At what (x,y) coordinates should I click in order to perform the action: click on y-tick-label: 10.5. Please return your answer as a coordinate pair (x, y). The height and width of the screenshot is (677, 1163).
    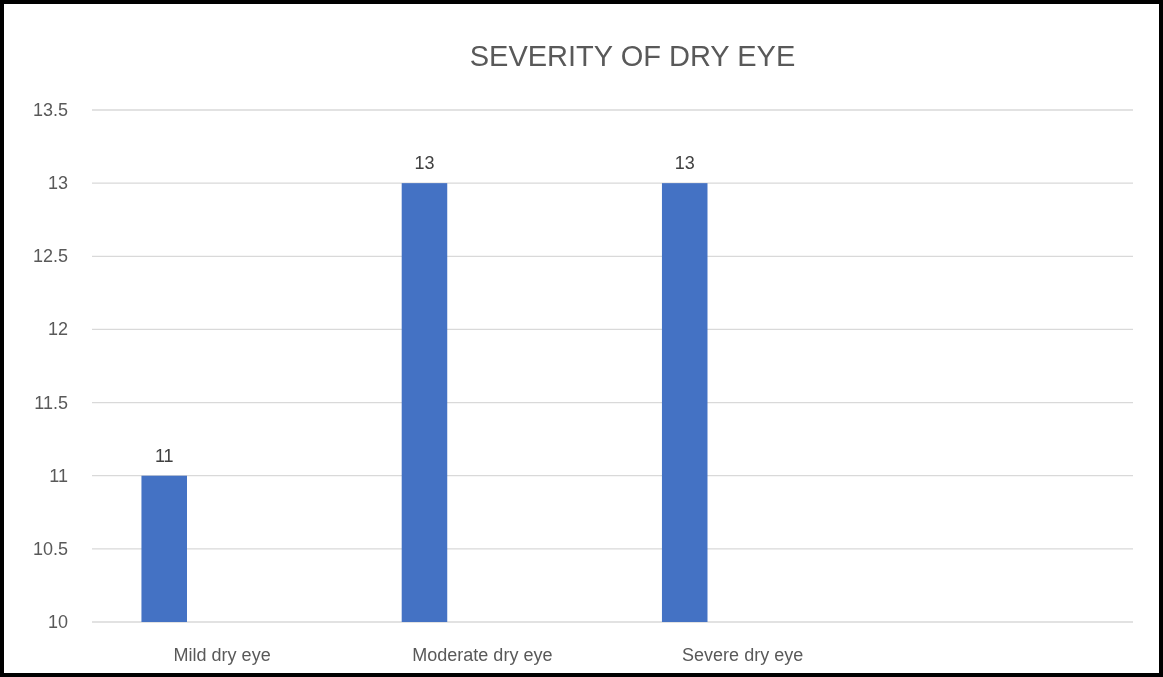
    Looking at the image, I should click on (50, 548).